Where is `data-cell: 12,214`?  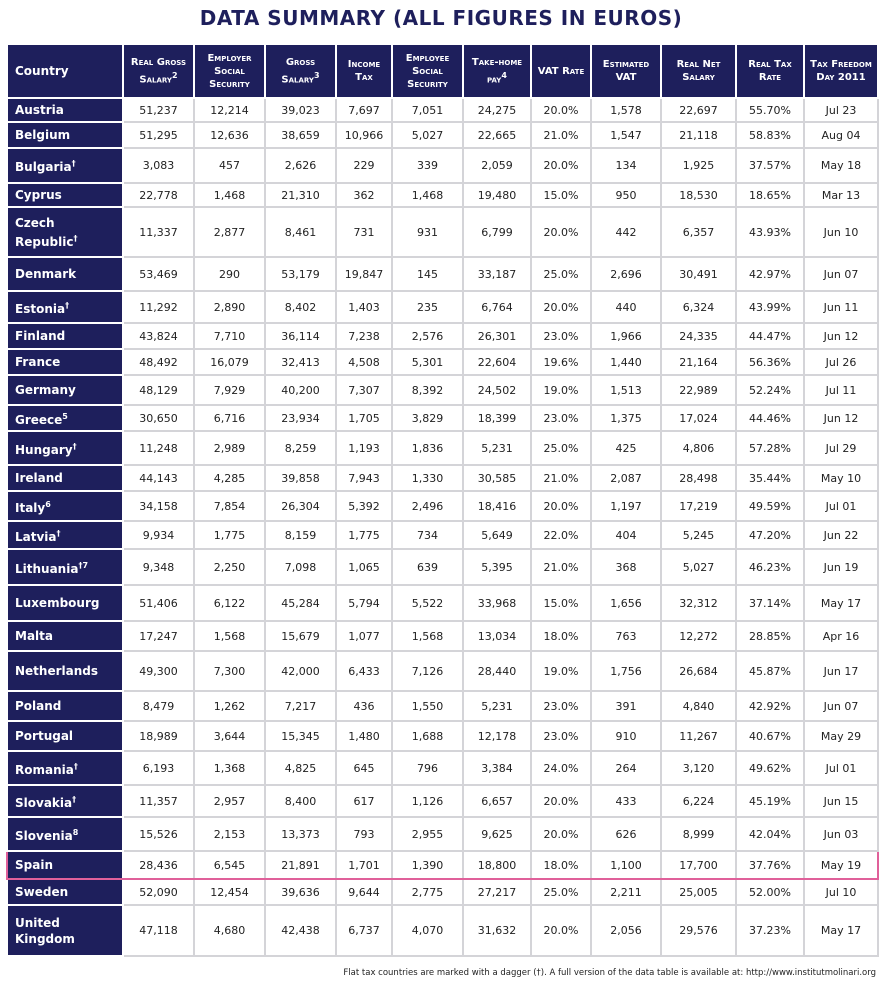
data-cell: 12,214 is located at coordinates (229, 110).